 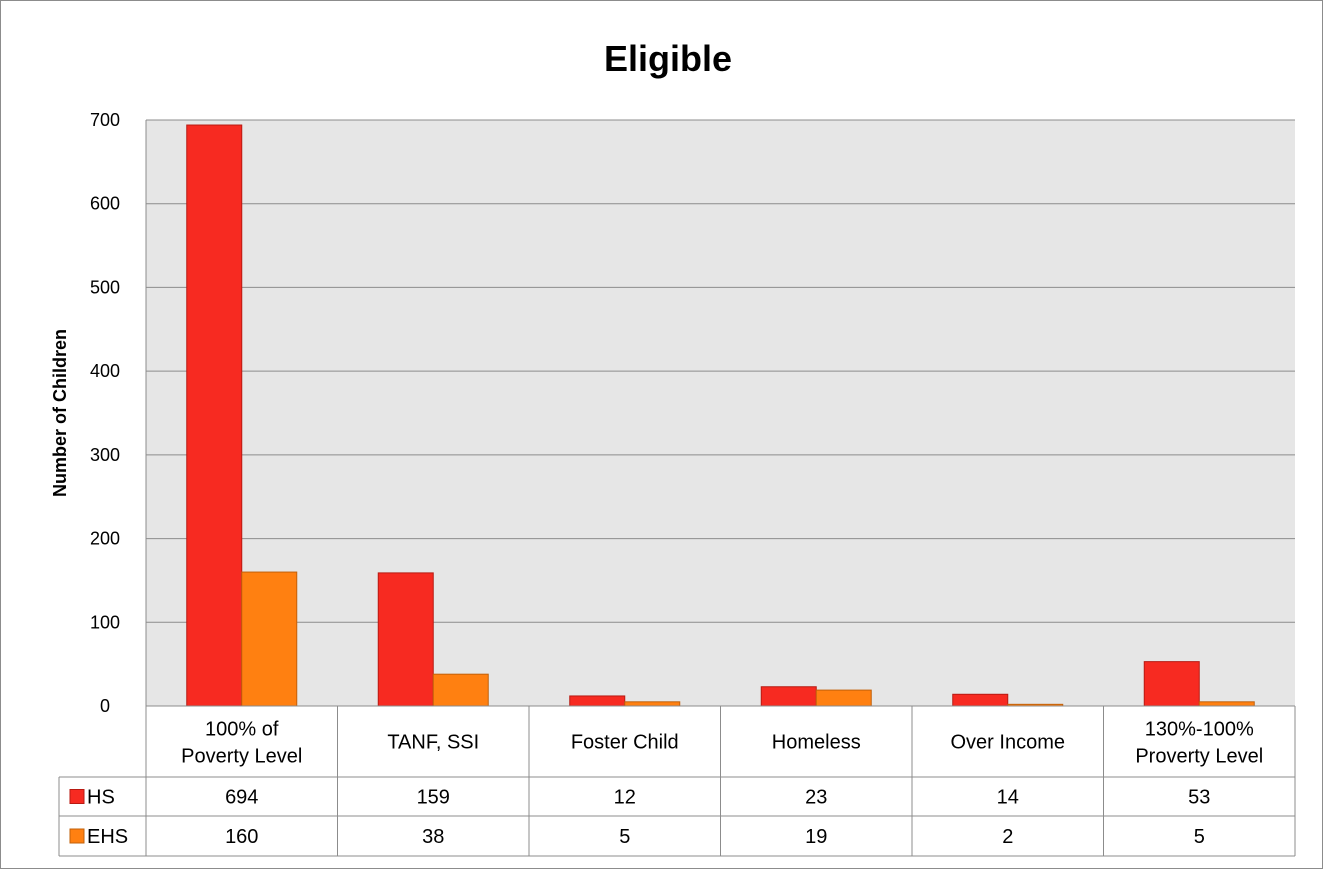 I want to click on category-label: Homeless, so click(x=816, y=743).